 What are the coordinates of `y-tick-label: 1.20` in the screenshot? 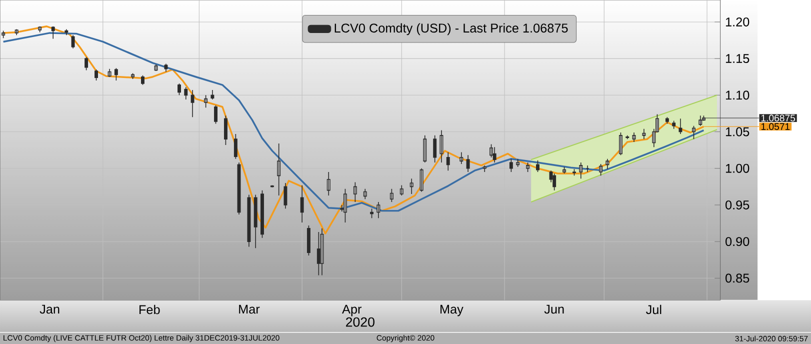 It's located at (738, 21).